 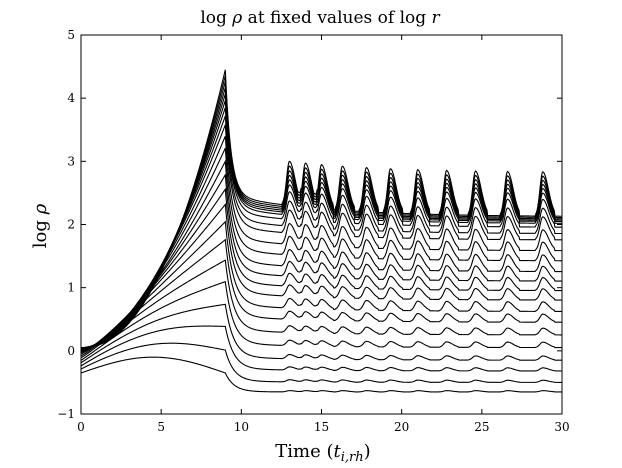 What do you see at coordinates (561, 427) in the screenshot?
I see `x-tick-label: 30` at bounding box center [561, 427].